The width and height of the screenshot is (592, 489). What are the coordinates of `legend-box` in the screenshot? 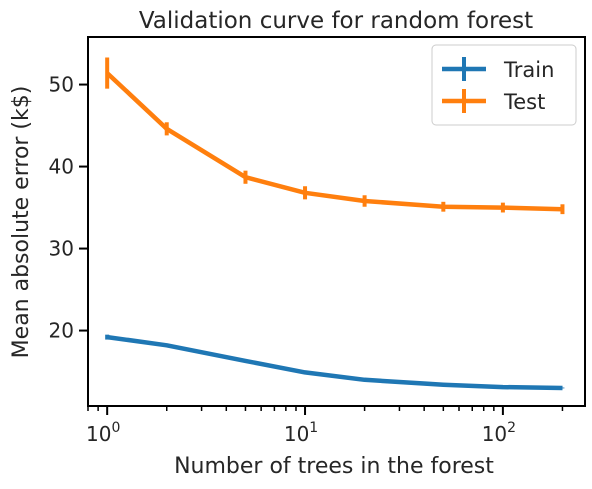 It's located at (504, 85).